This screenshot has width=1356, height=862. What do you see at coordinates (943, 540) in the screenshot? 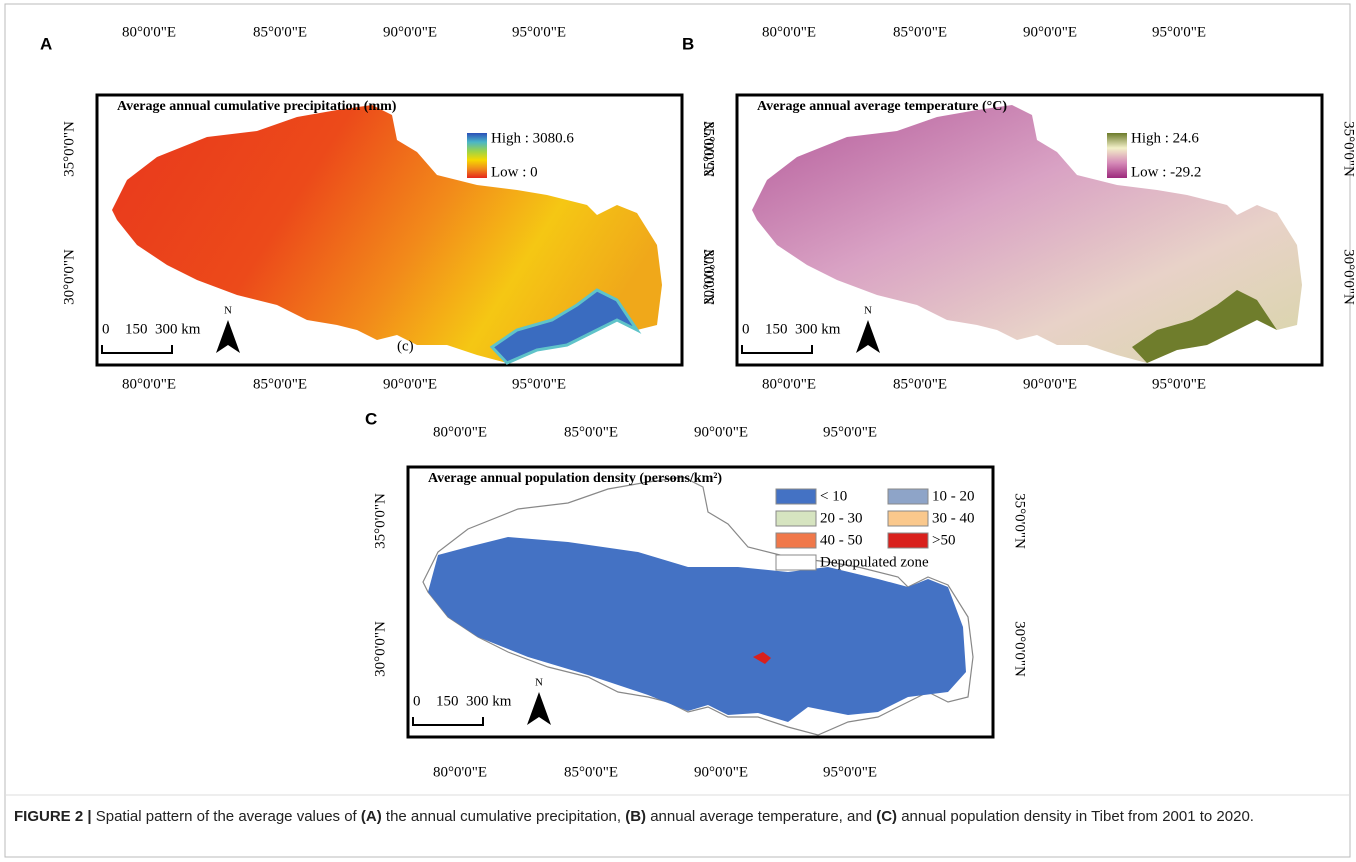
I see `legend-label: >50` at bounding box center [943, 540].